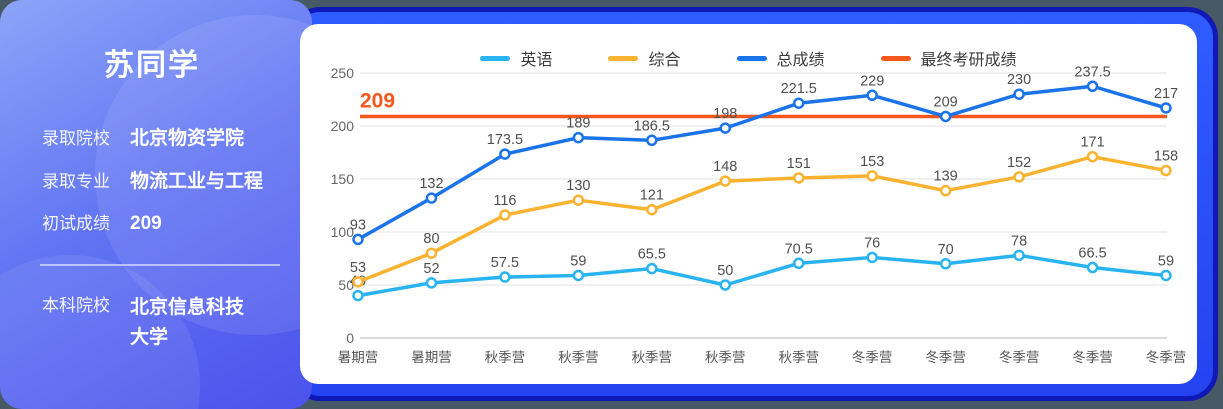 This screenshot has height=409, width=1223. Describe the element at coordinates (358, 268) in the screenshot. I see `data-label: 53` at that location.